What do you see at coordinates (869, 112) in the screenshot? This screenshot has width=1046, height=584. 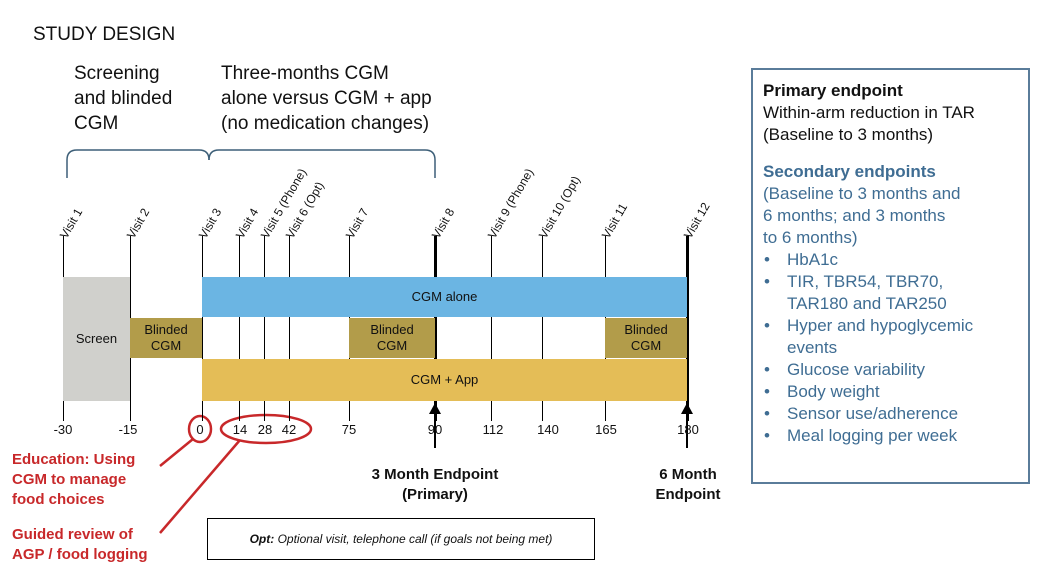 I see `primary-endpoint-line-1: Within-arm reduction in TAR` at bounding box center [869, 112].